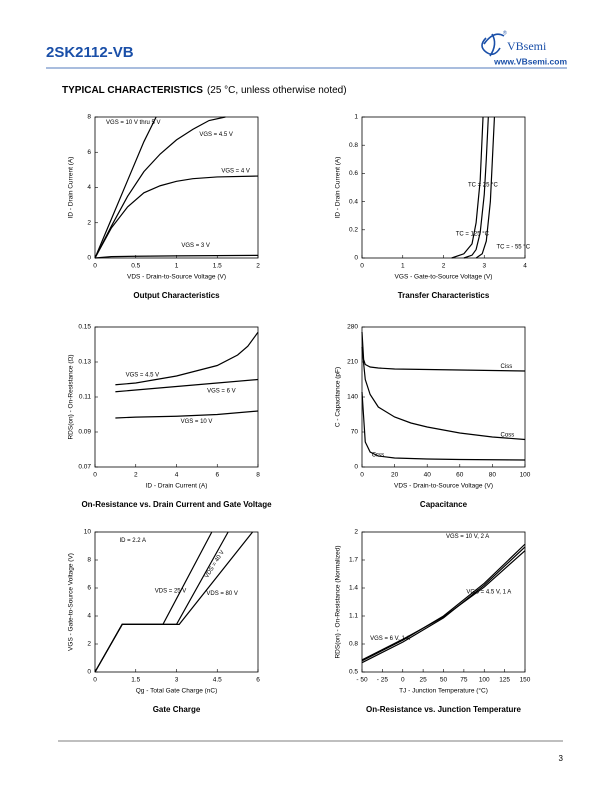  Describe the element at coordinates (197, 422) in the screenshot. I see `series-label: VGS = 10 V` at that location.